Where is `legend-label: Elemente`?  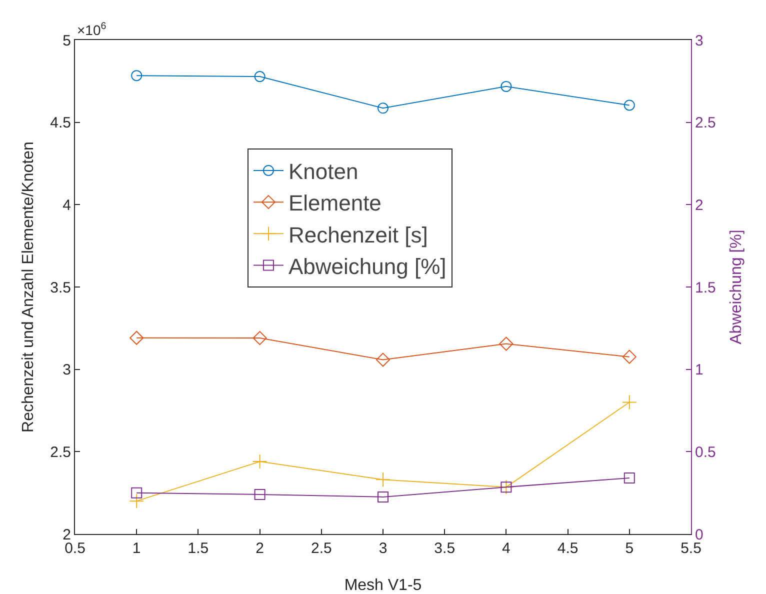
legend-label: Elemente is located at coordinates (335, 203).